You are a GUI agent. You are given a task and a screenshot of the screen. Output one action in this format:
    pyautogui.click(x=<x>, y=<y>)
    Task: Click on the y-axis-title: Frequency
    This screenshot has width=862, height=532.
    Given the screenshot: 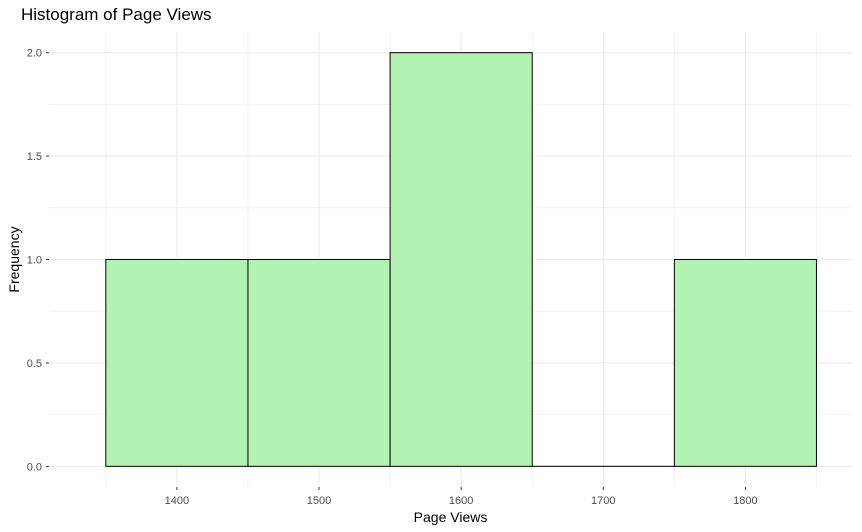 What is the action you would take?
    pyautogui.click(x=14, y=259)
    